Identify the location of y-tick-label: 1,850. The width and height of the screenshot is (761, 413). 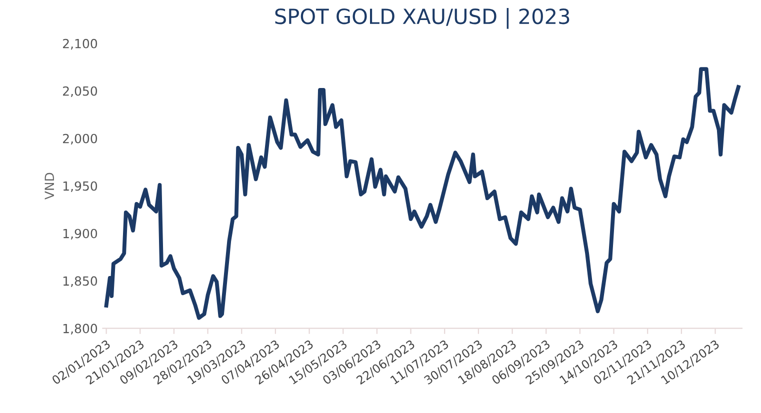
(80, 282).